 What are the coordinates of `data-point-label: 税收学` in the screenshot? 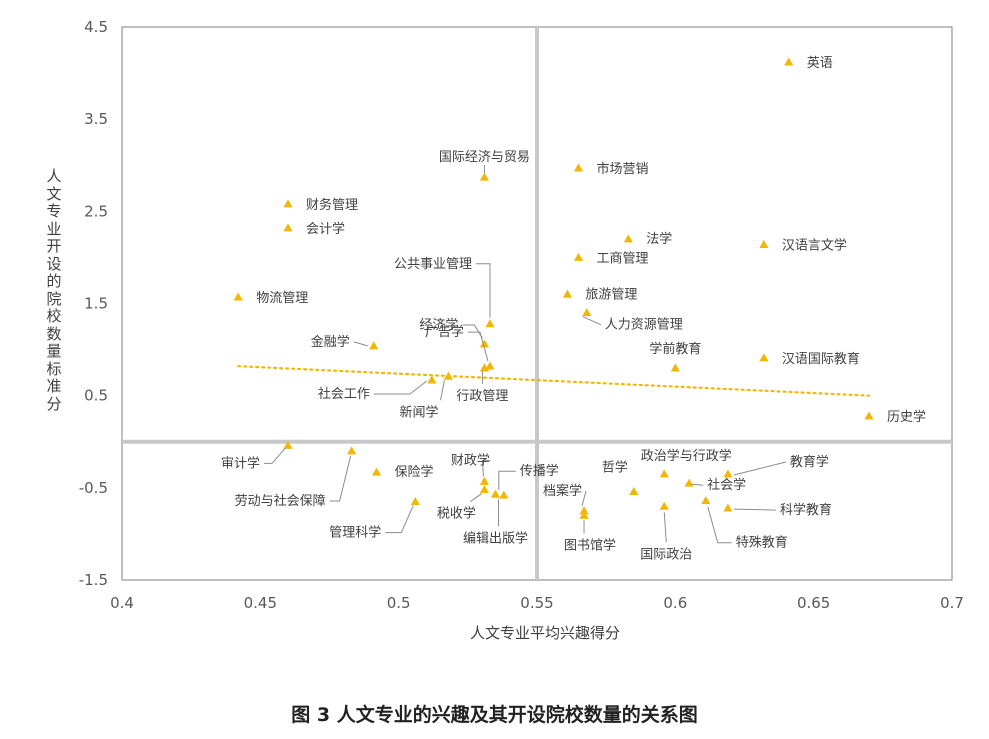 It's located at (456, 514).